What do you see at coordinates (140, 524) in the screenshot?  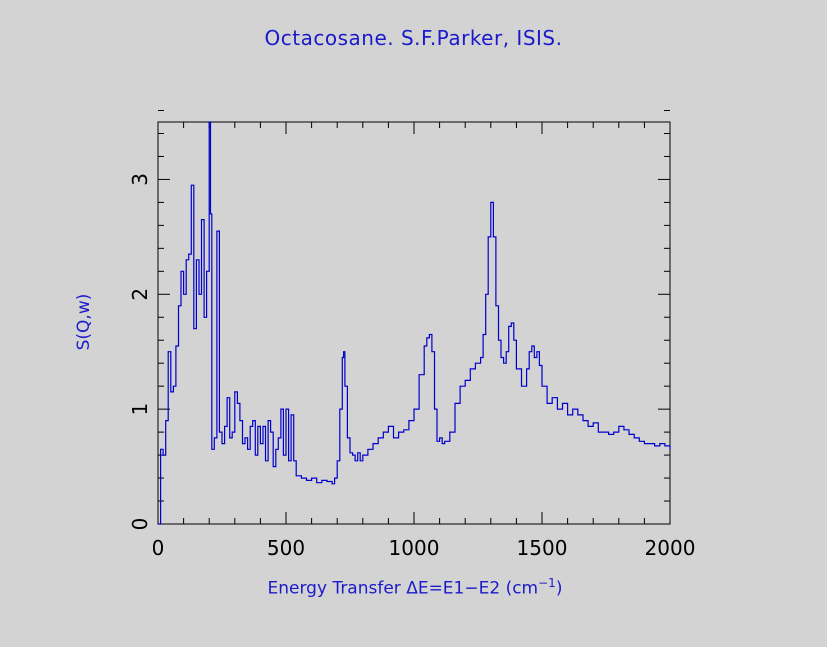 I see `y-tick-label: 0` at bounding box center [140, 524].